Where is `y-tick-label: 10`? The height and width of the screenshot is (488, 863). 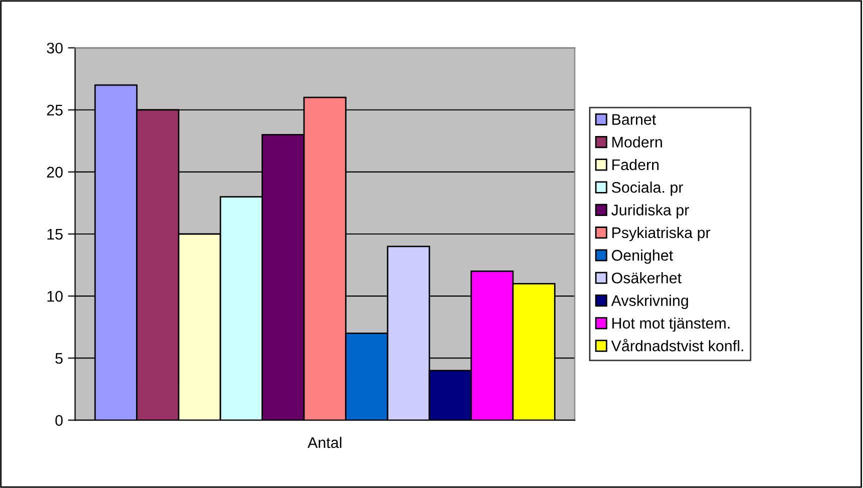 y-tick-label: 10 is located at coordinates (55, 296).